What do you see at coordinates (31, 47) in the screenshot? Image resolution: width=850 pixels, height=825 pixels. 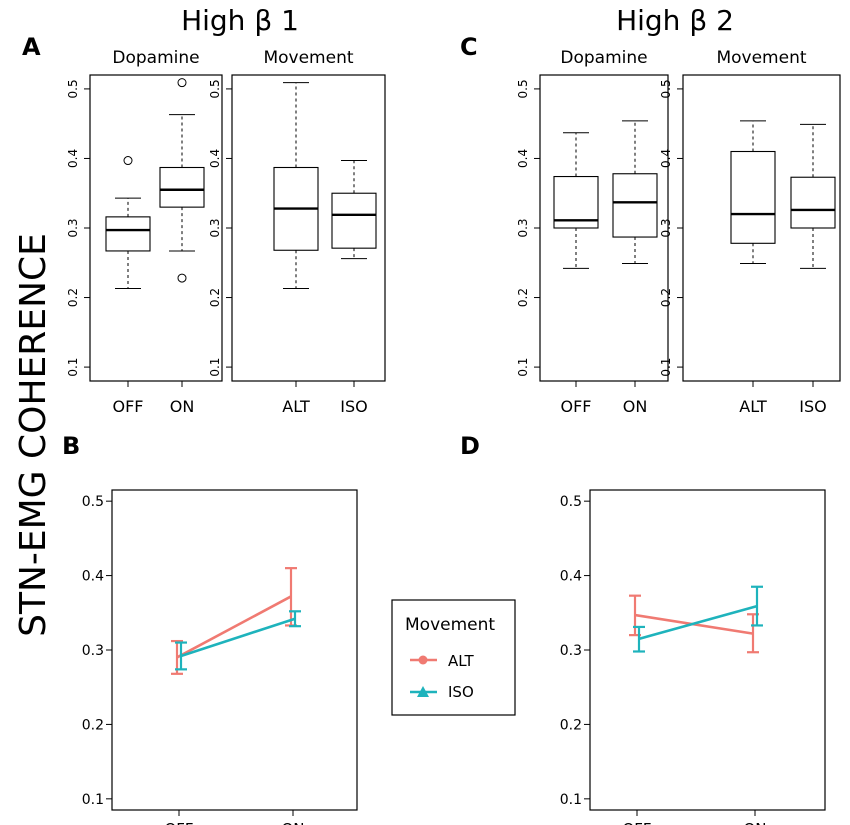 I see `panel-label-a: A` at bounding box center [31, 47].